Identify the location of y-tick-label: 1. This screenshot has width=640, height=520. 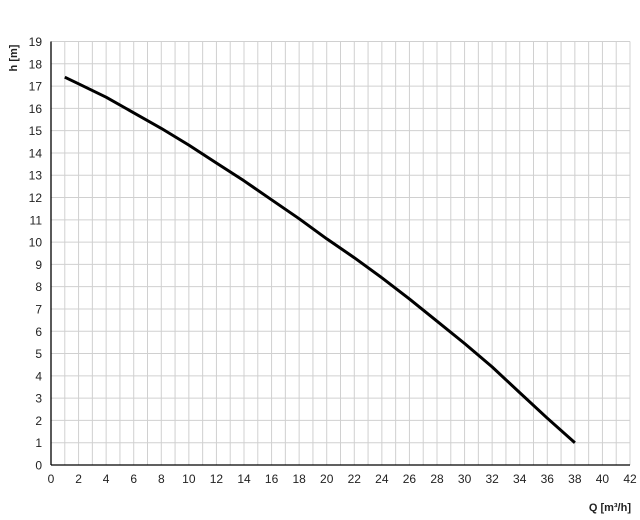
(38, 443).